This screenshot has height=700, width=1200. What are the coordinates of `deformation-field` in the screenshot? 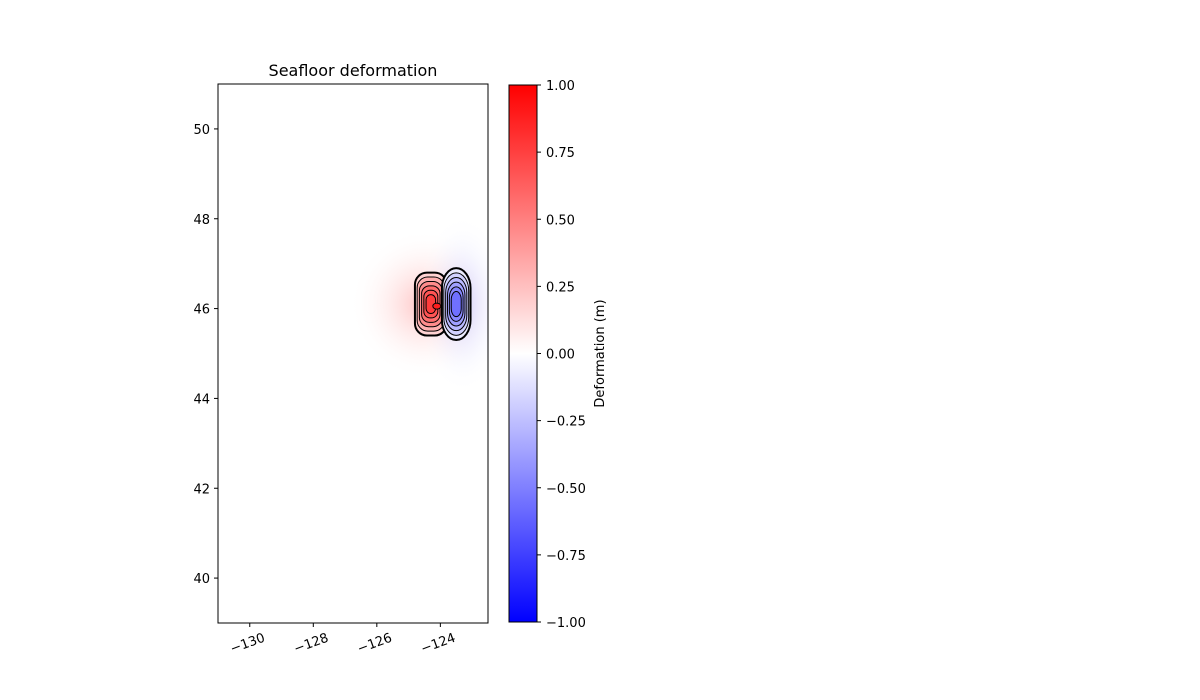 It's located at (418, 304).